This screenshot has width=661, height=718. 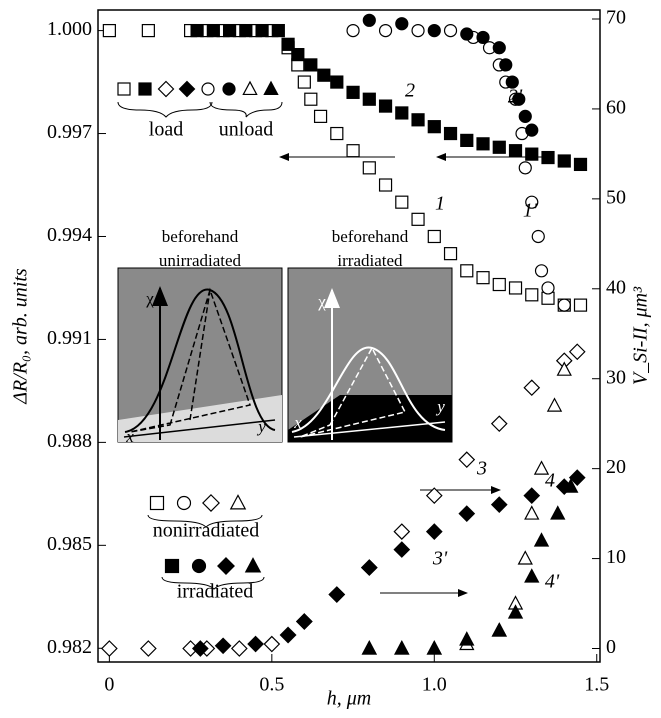 What do you see at coordinates (69, 544) in the screenshot?
I see `y-tick-label: 0.985` at bounding box center [69, 544].